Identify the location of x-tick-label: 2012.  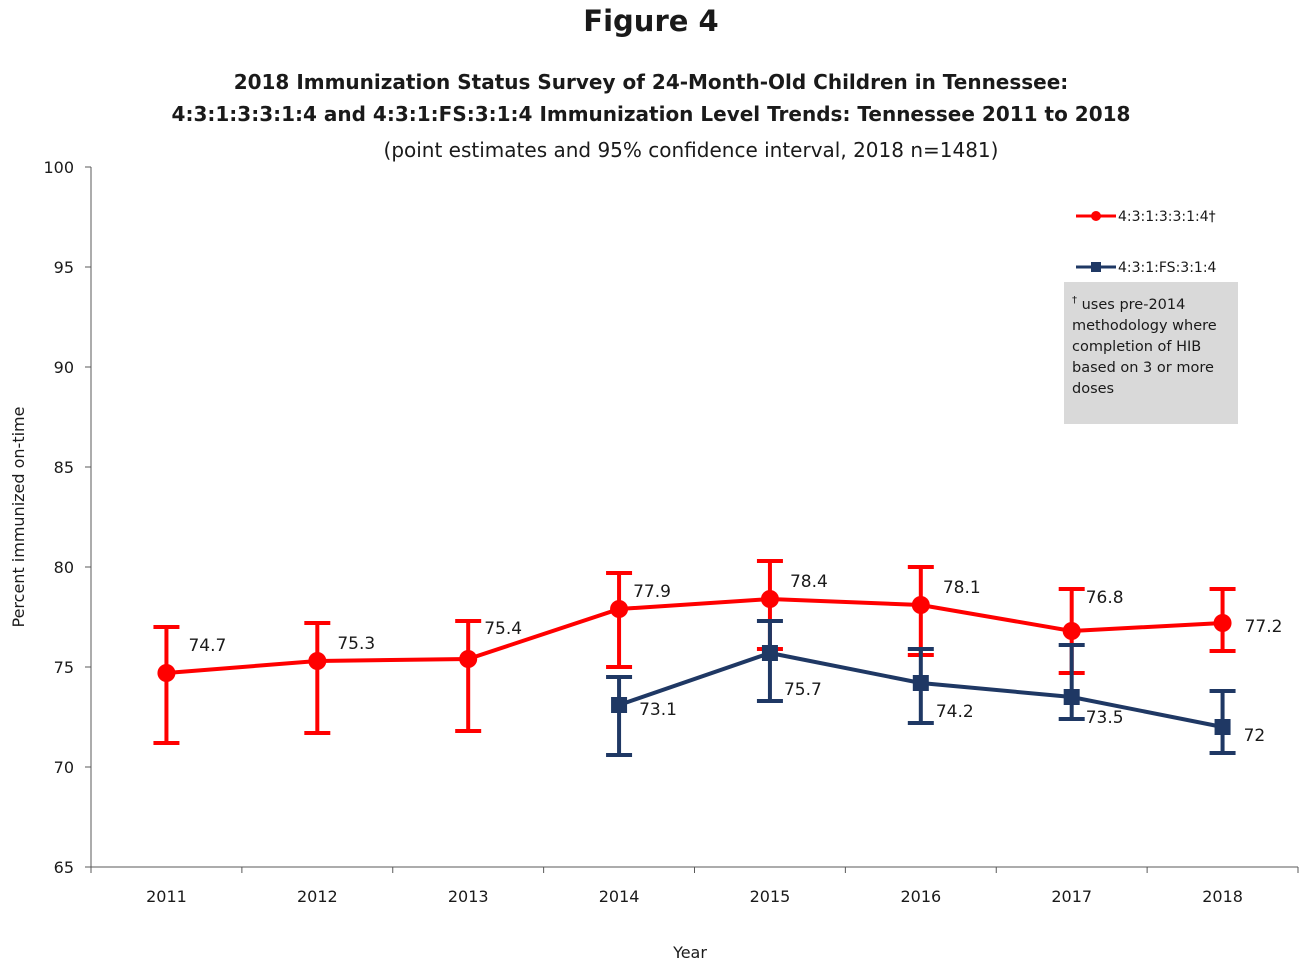
(317, 896).